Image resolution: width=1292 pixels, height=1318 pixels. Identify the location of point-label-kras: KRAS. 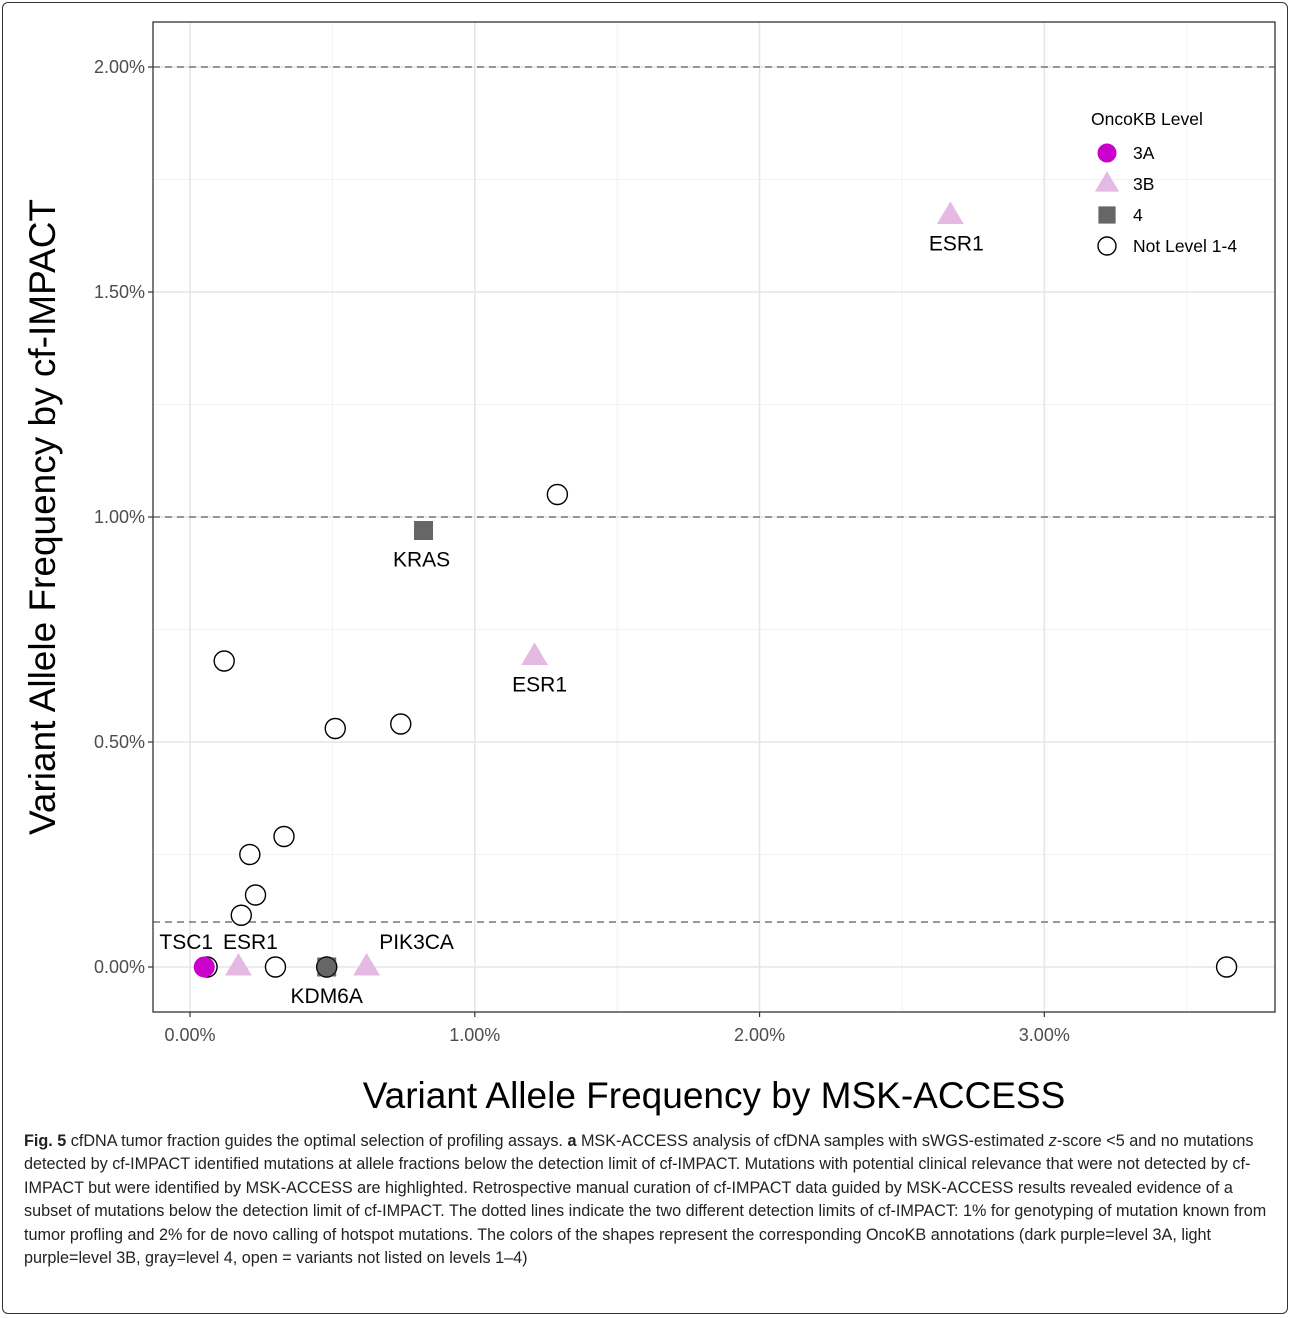
(421, 560).